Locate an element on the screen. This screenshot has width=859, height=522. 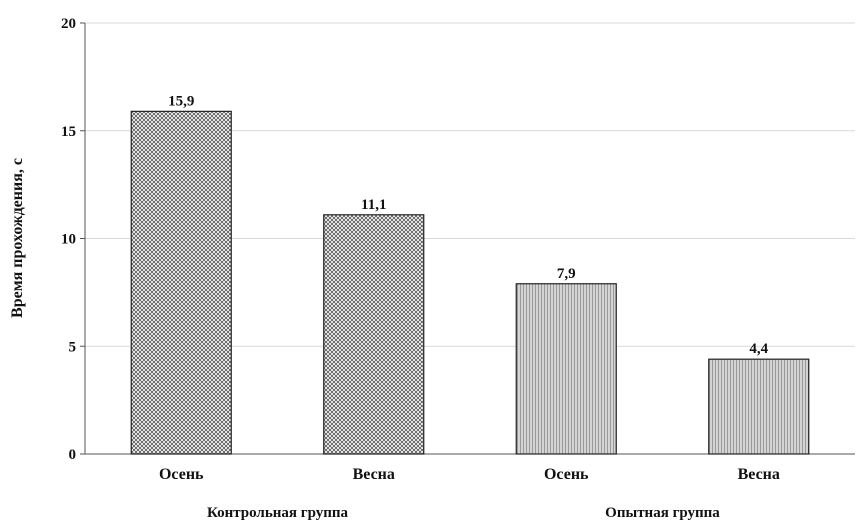
y-tick-label: 15 is located at coordinates (68, 132).